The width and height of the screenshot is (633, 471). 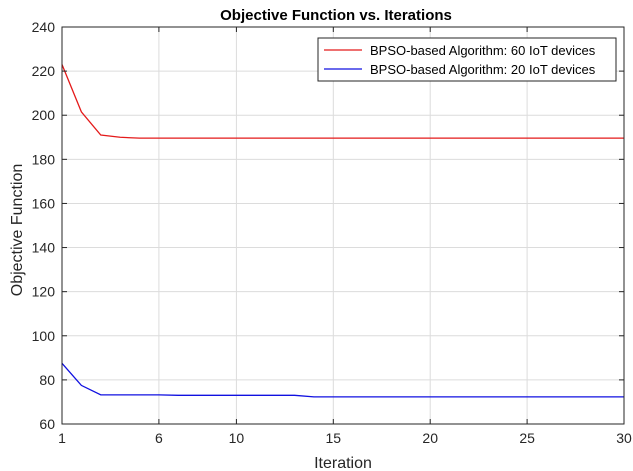 What do you see at coordinates (44, 336) in the screenshot?
I see `y-tick-label: 100` at bounding box center [44, 336].